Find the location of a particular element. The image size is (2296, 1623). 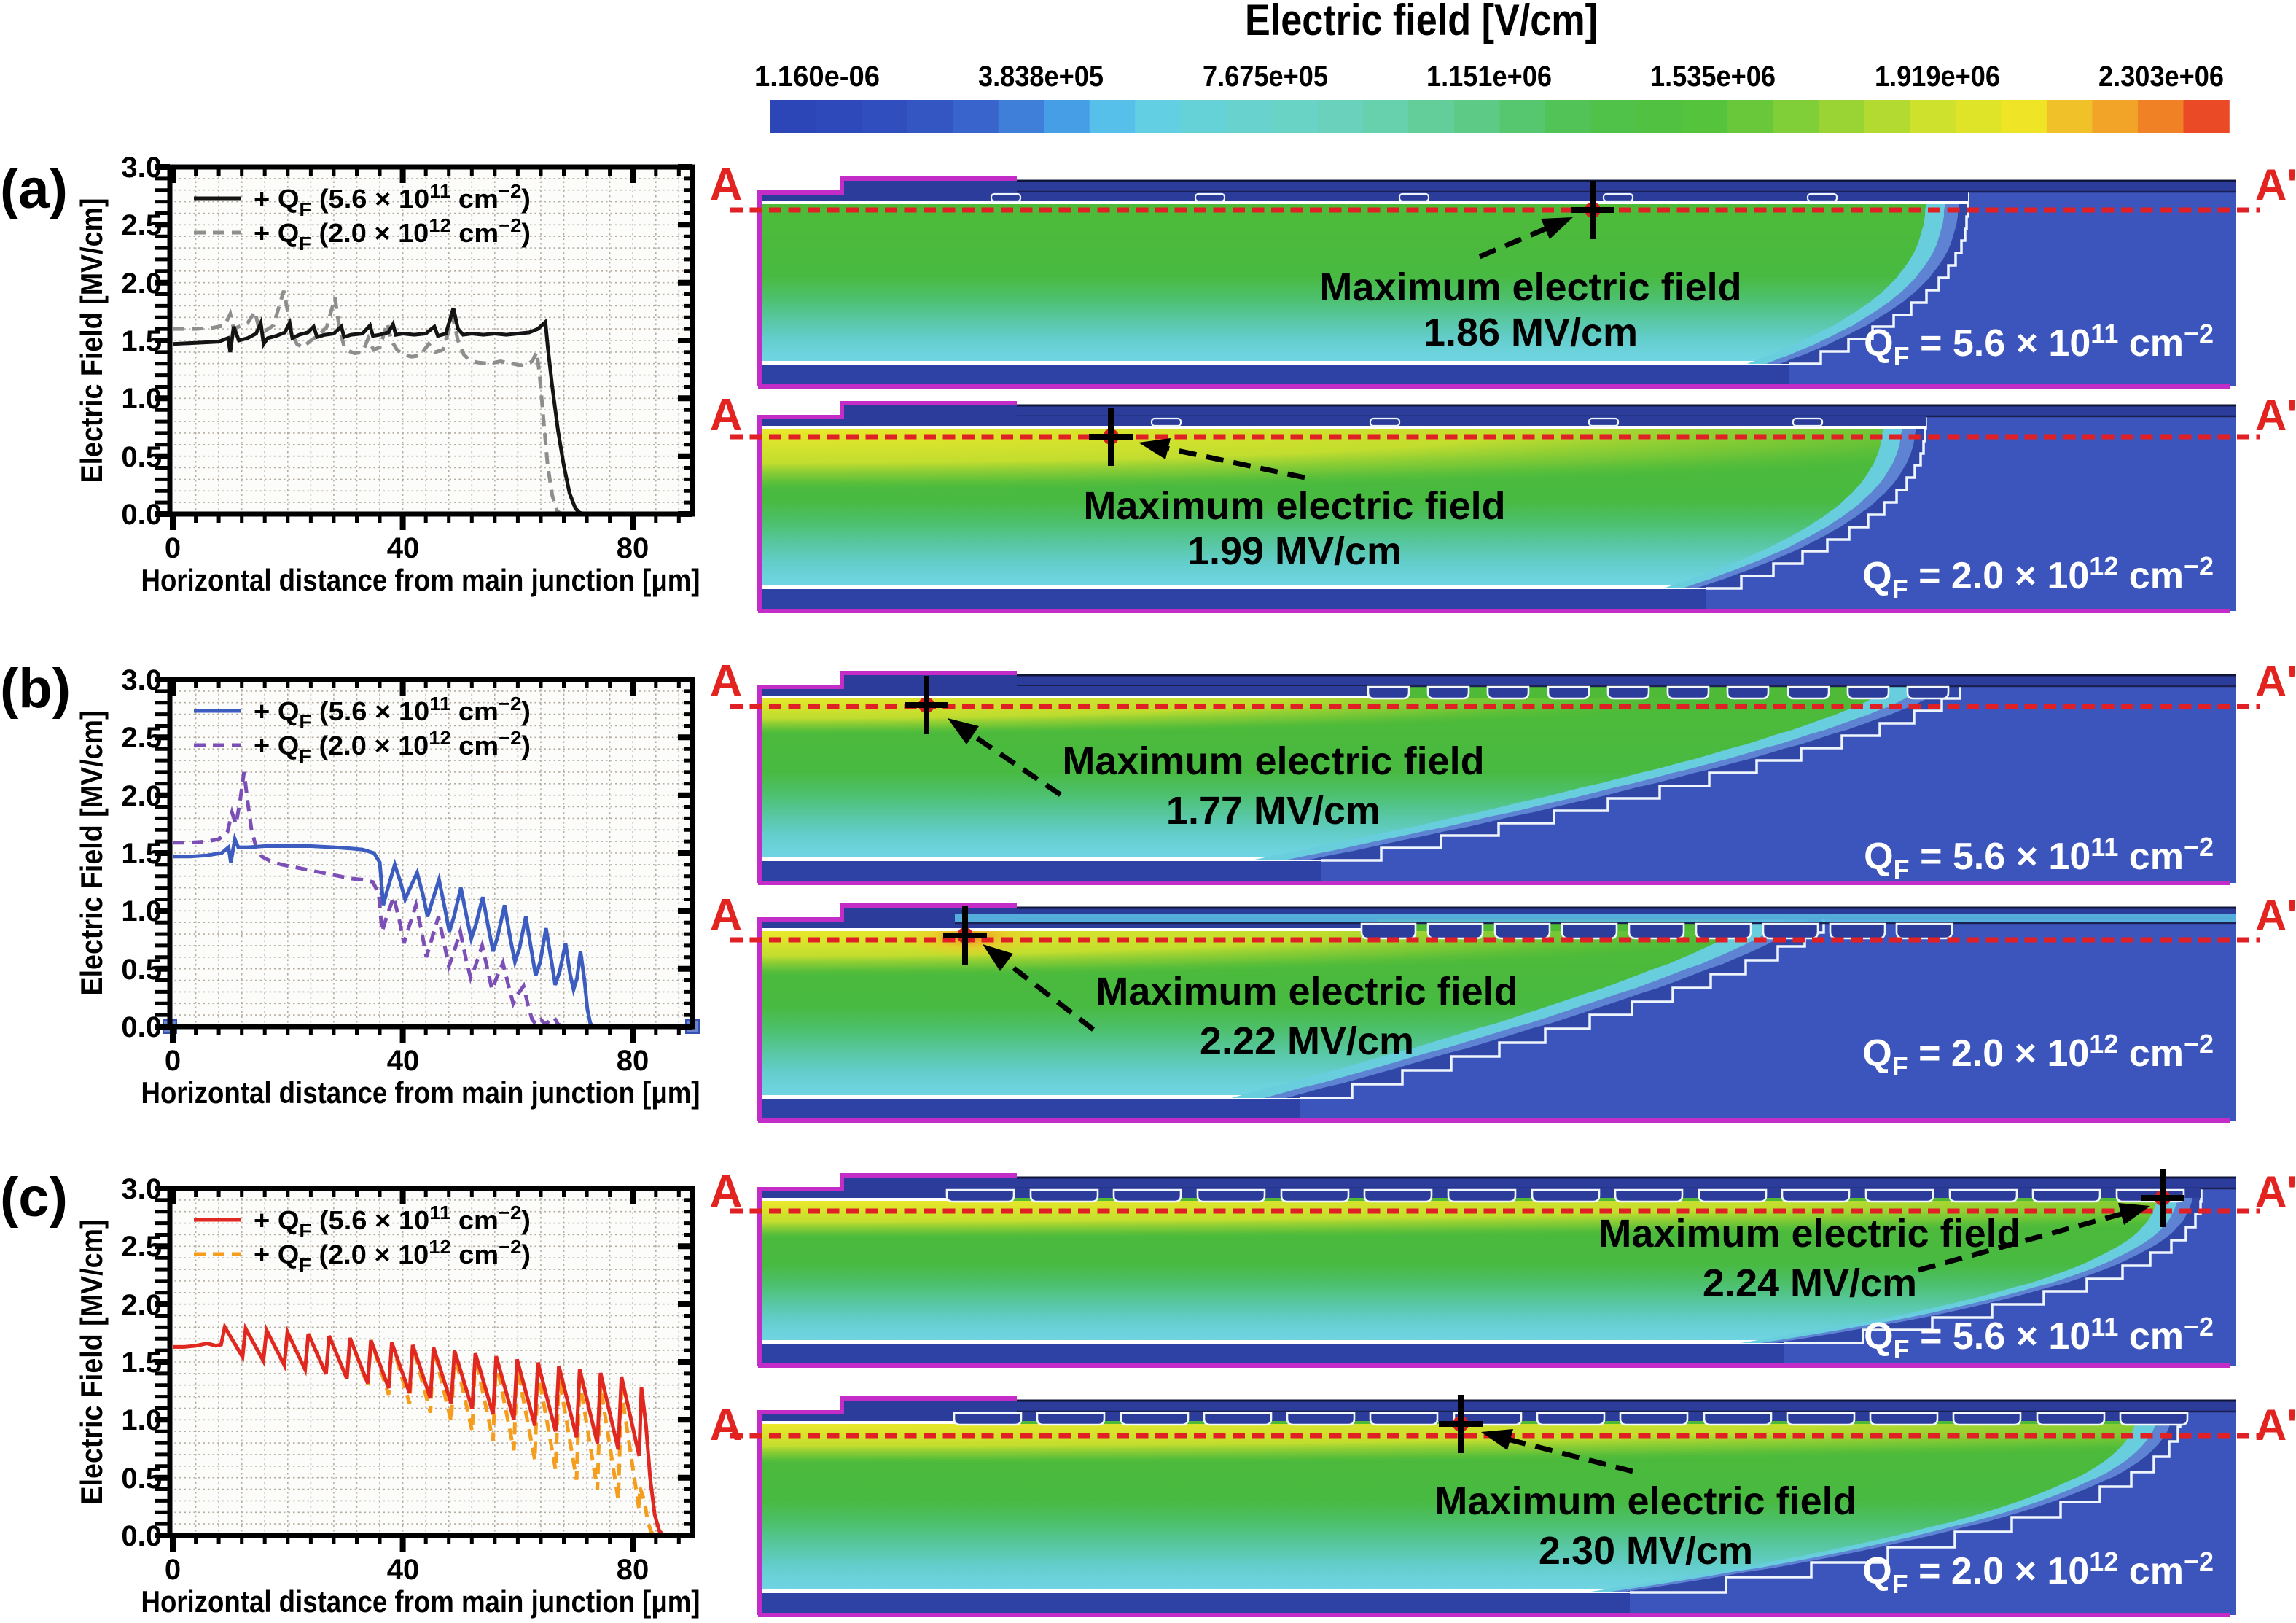

svg-text: 2.303e+06 is located at coordinates (2161, 77).